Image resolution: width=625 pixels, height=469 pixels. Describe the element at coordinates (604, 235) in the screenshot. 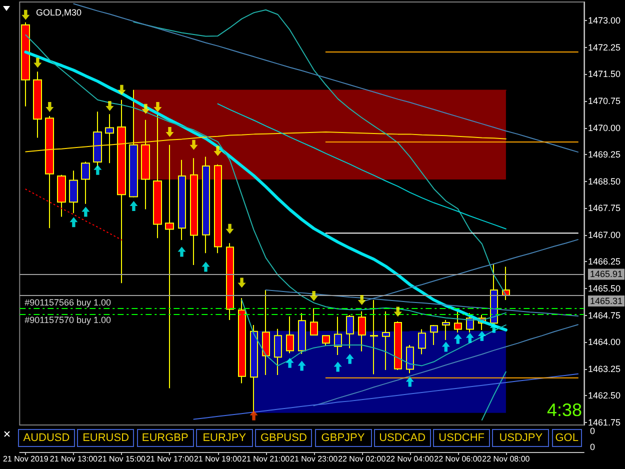

I see `y-tick-label: 1467.00` at that location.